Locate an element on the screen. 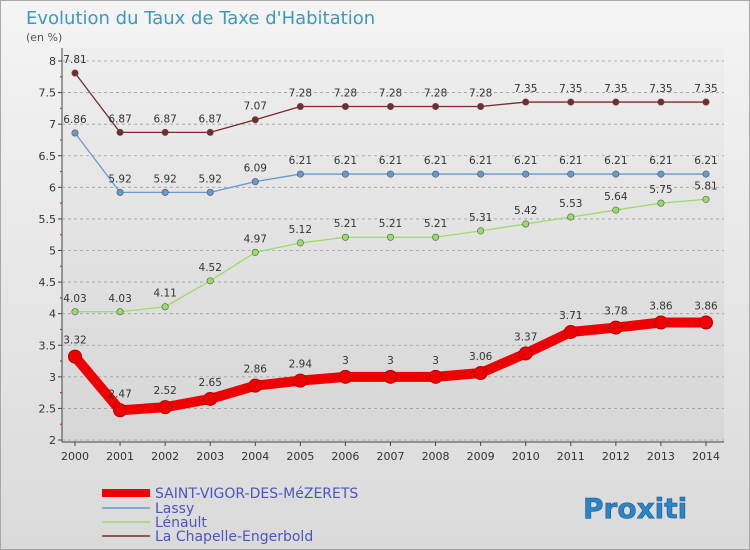 This screenshot has width=750, height=550. data-label: 5.92 is located at coordinates (119, 179).